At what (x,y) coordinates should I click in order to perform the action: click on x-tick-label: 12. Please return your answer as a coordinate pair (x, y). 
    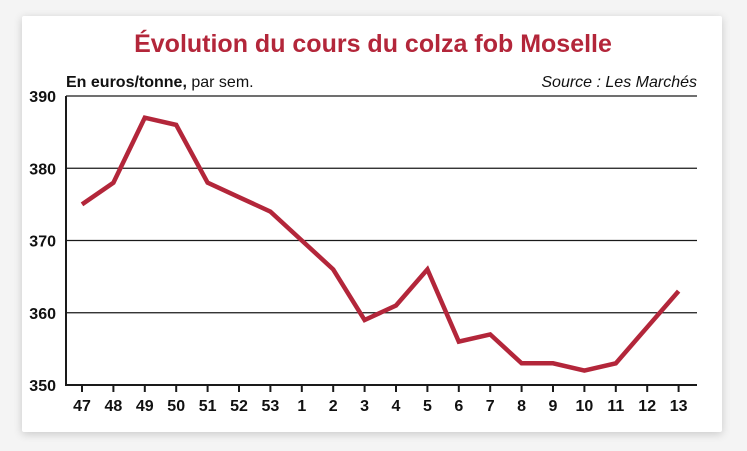
    Looking at the image, I should click on (647, 406).